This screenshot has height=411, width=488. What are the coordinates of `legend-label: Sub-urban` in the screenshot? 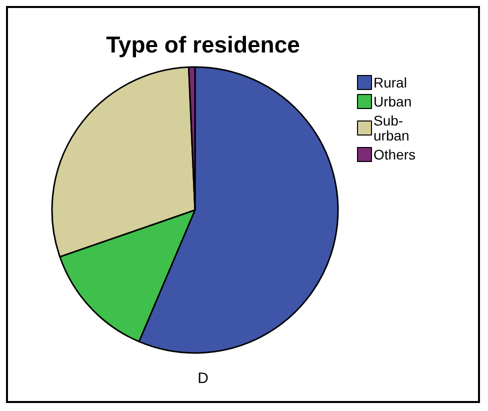 It's located at (392, 128).